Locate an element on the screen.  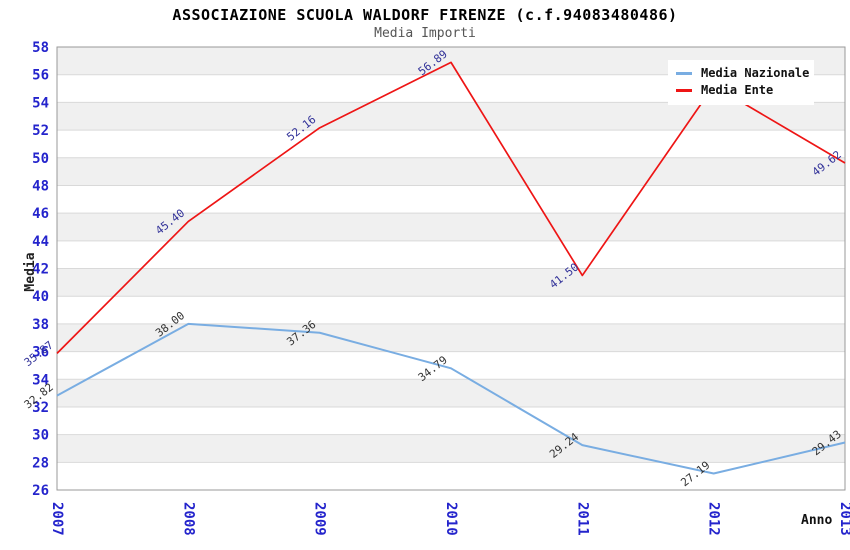
chart-subtitle: Media Importi is located at coordinates (425, 33).